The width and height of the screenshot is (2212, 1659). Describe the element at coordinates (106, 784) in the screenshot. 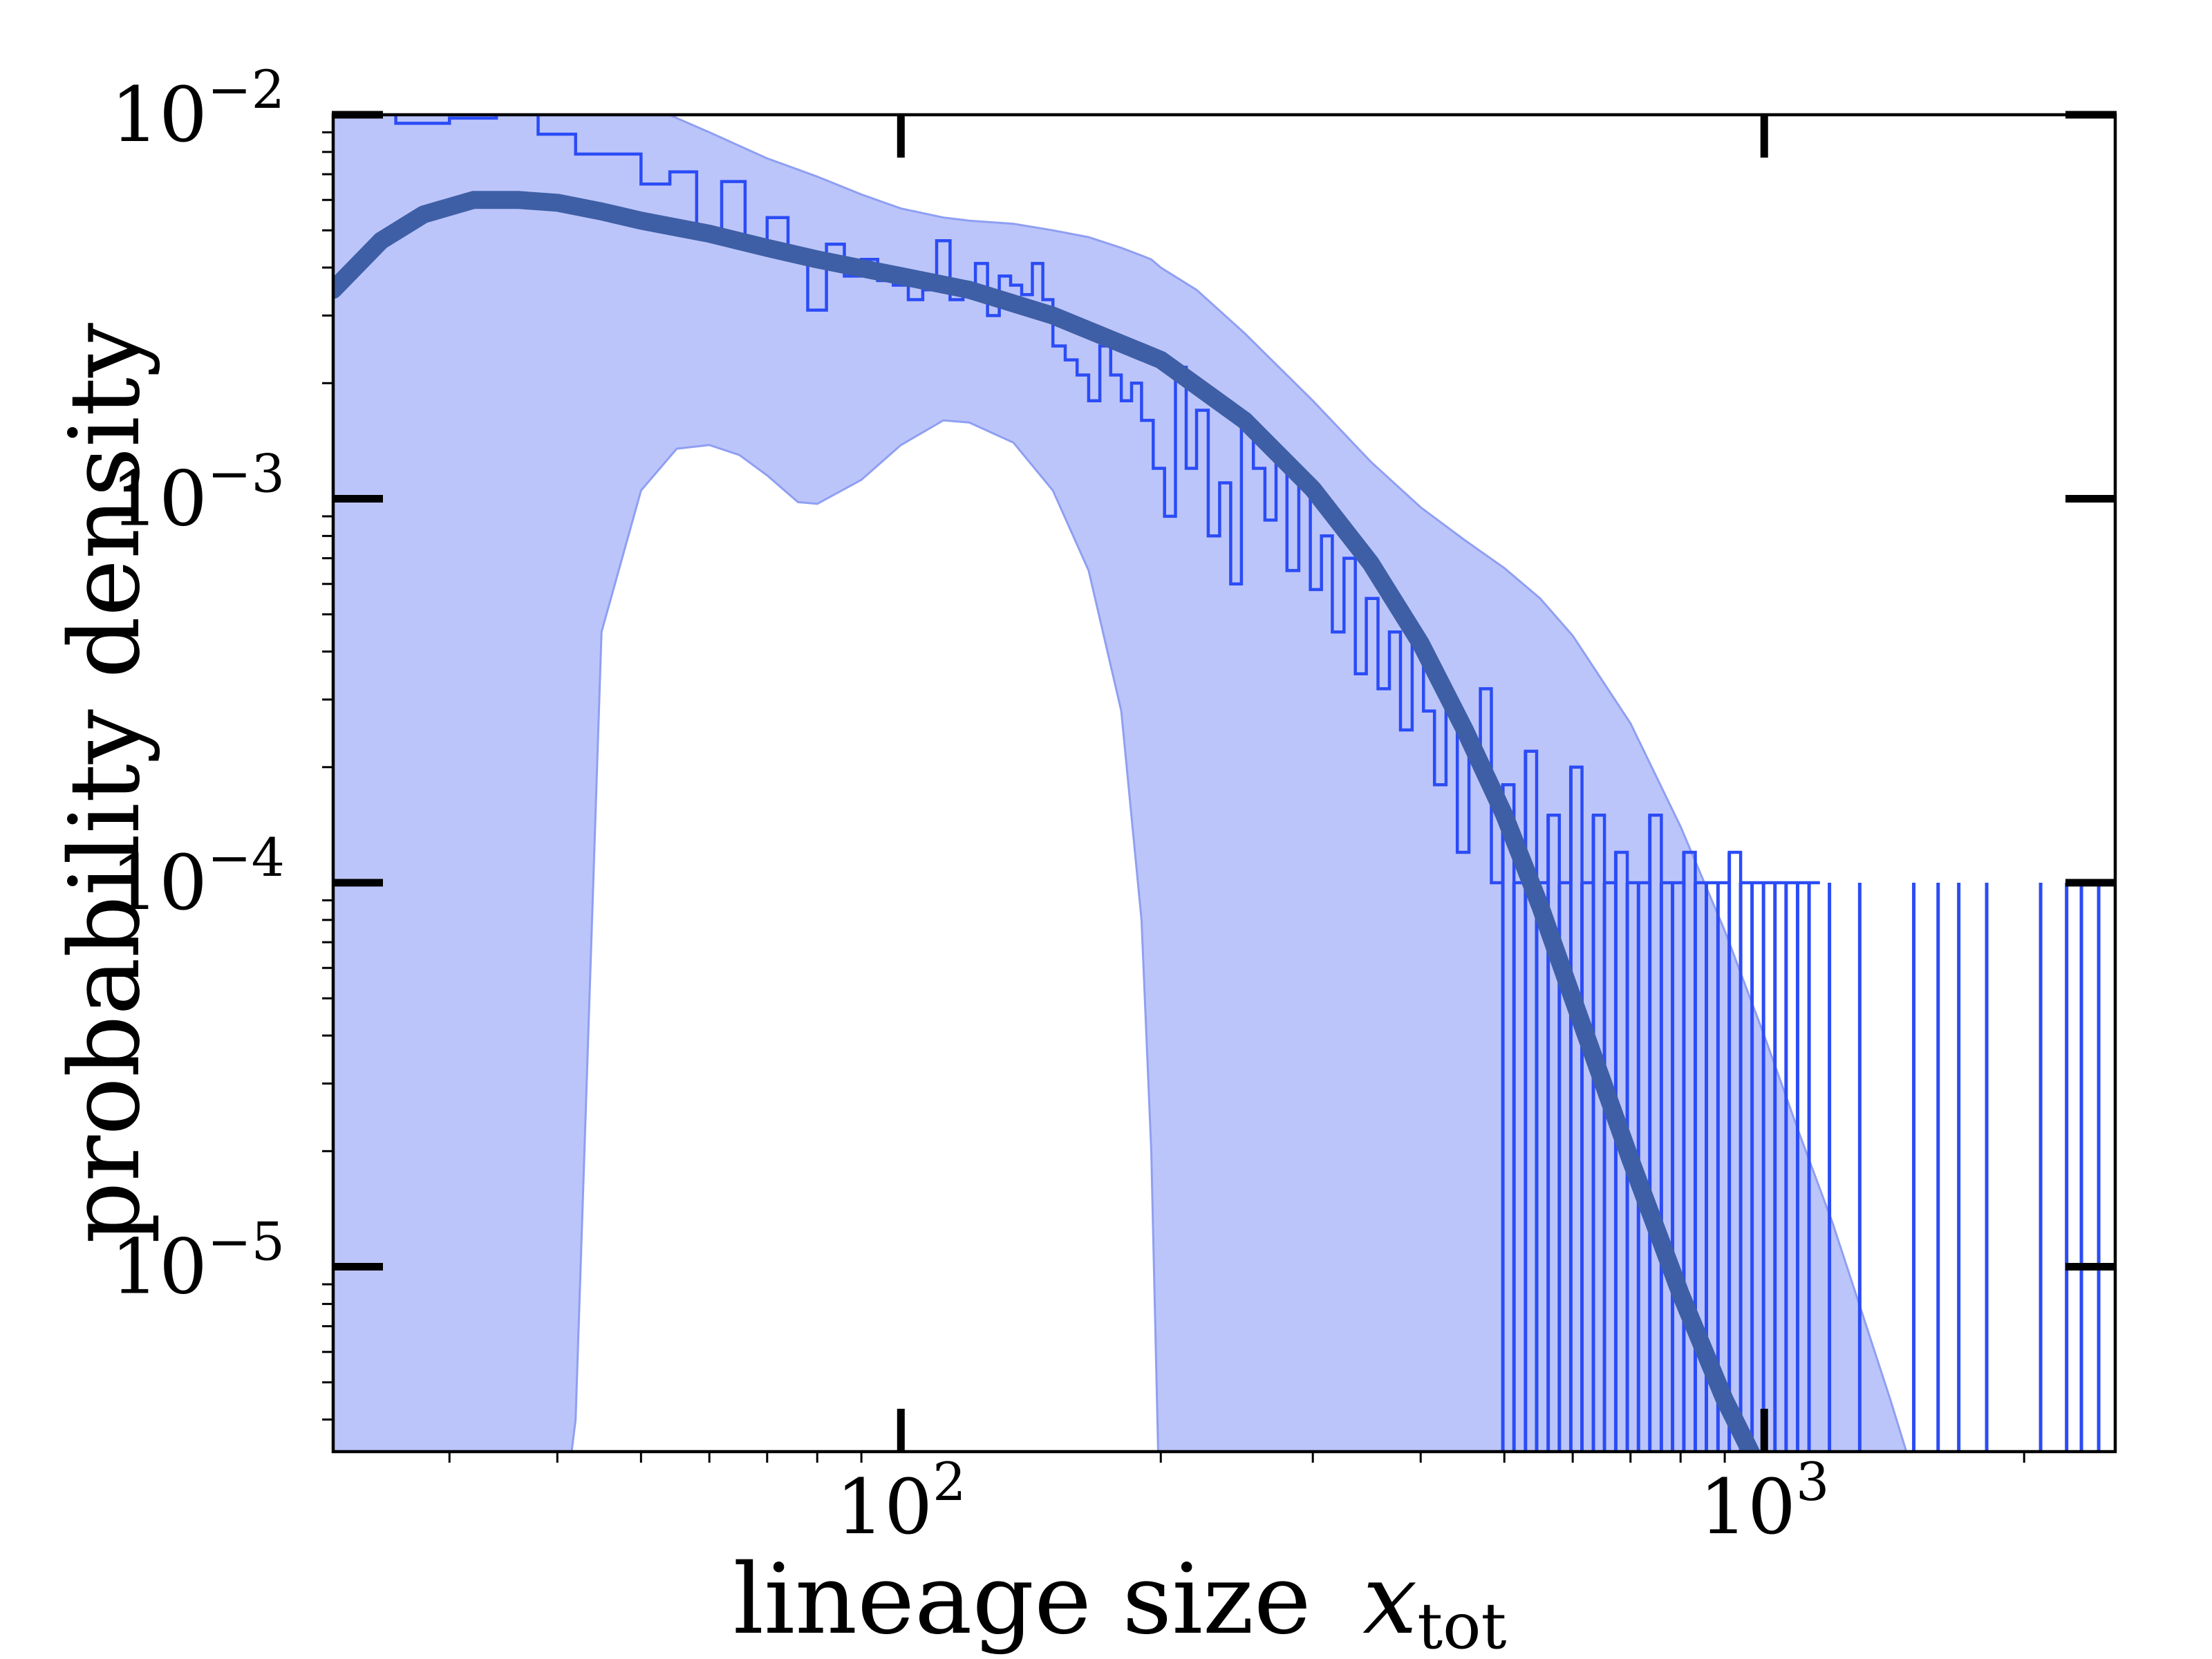

I see `y-axis-label: probability density` at that location.